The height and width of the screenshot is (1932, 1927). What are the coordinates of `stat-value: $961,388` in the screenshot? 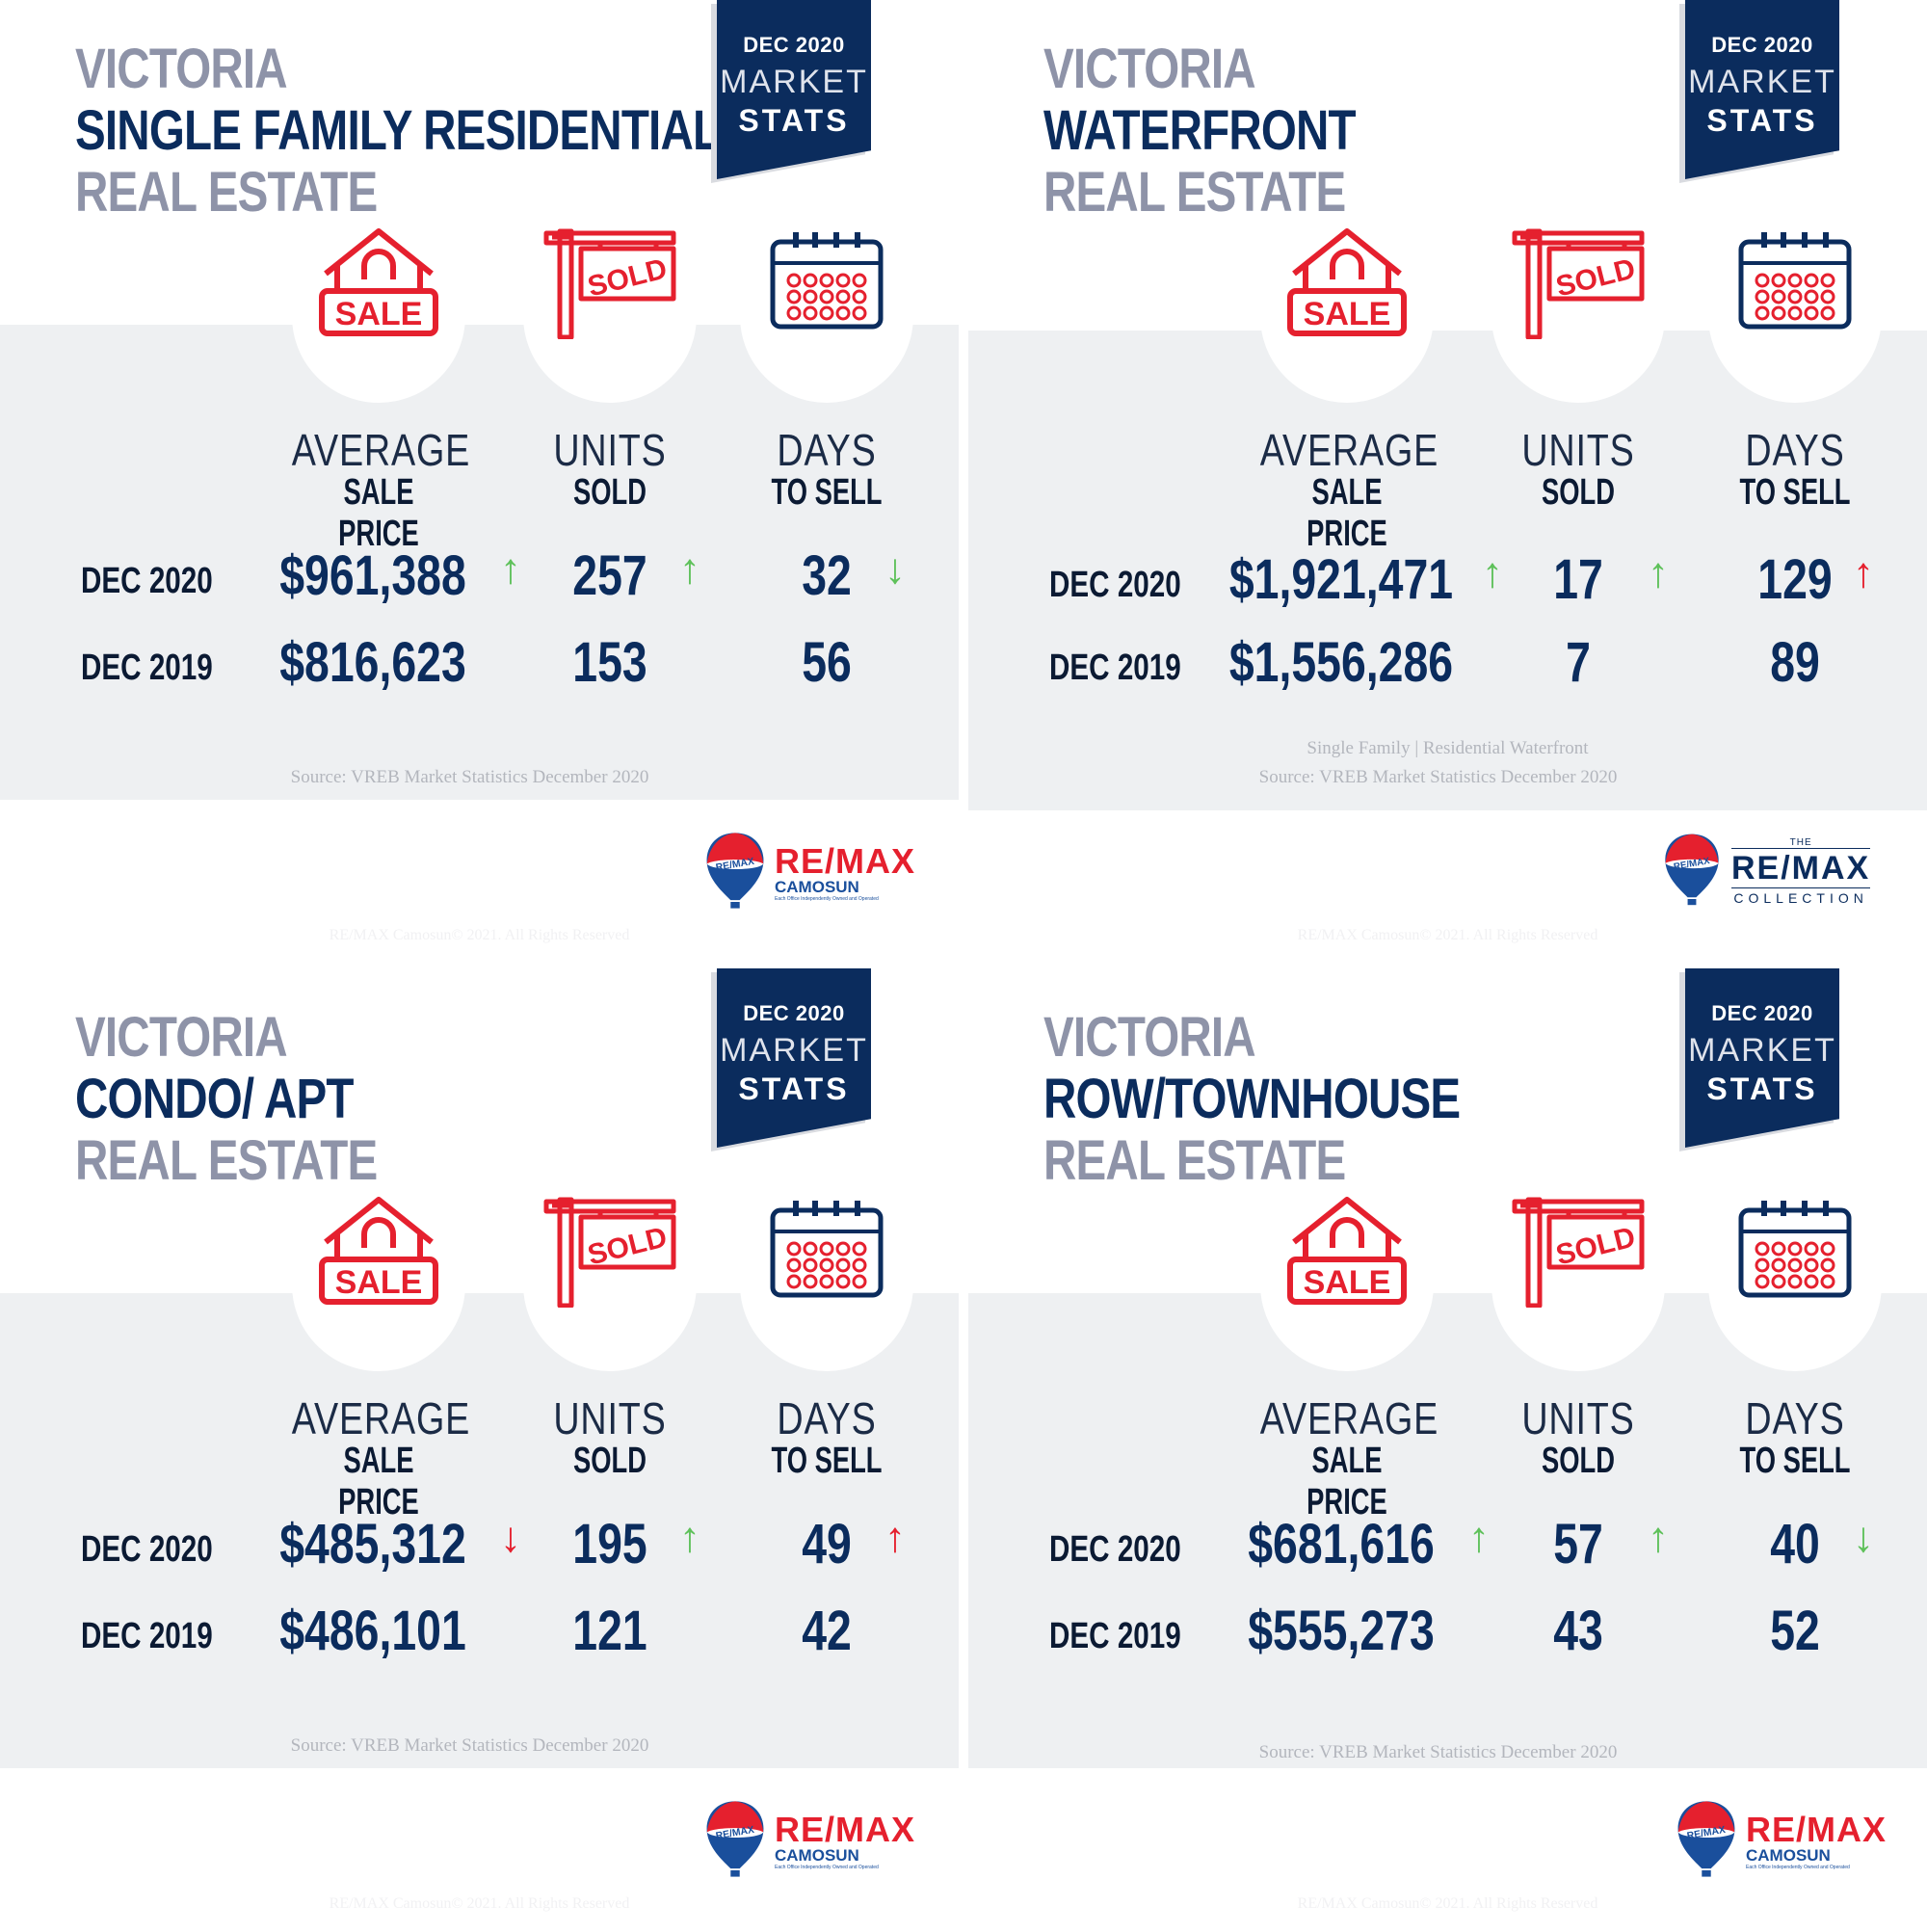 It's located at (372, 575).